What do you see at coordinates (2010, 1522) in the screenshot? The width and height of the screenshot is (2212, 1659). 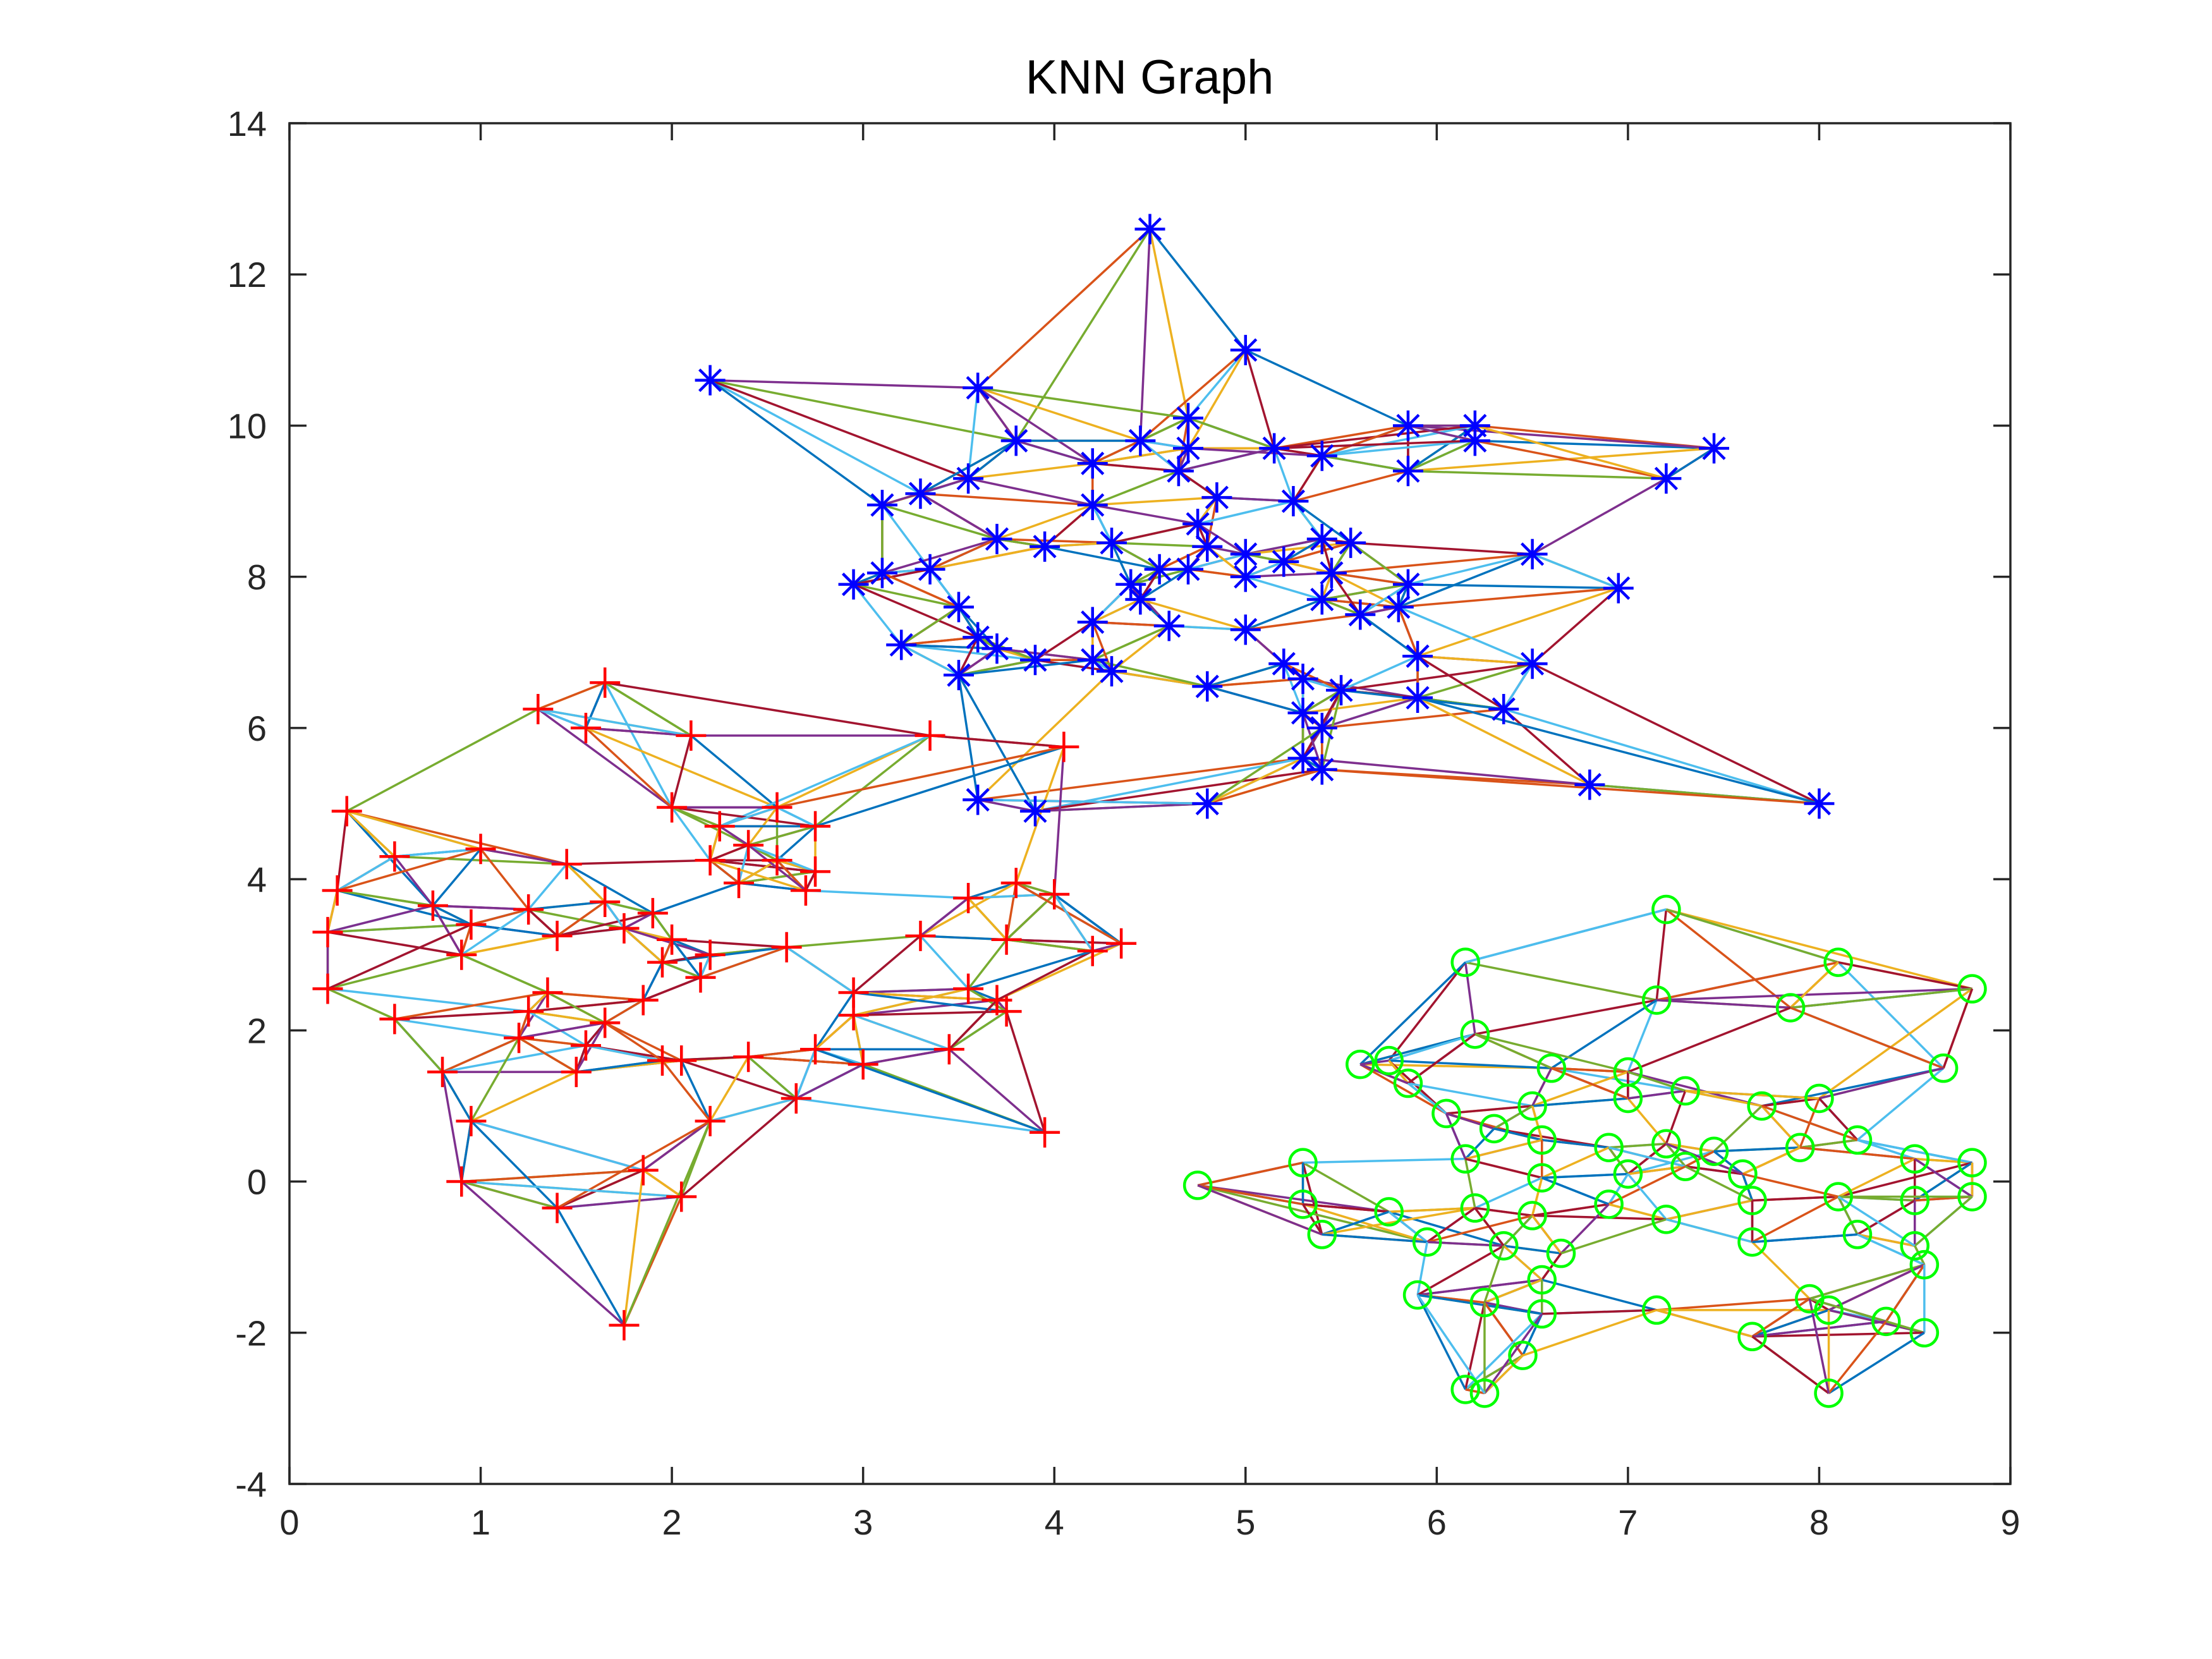 I see `x-tick-label: 9` at bounding box center [2010, 1522].